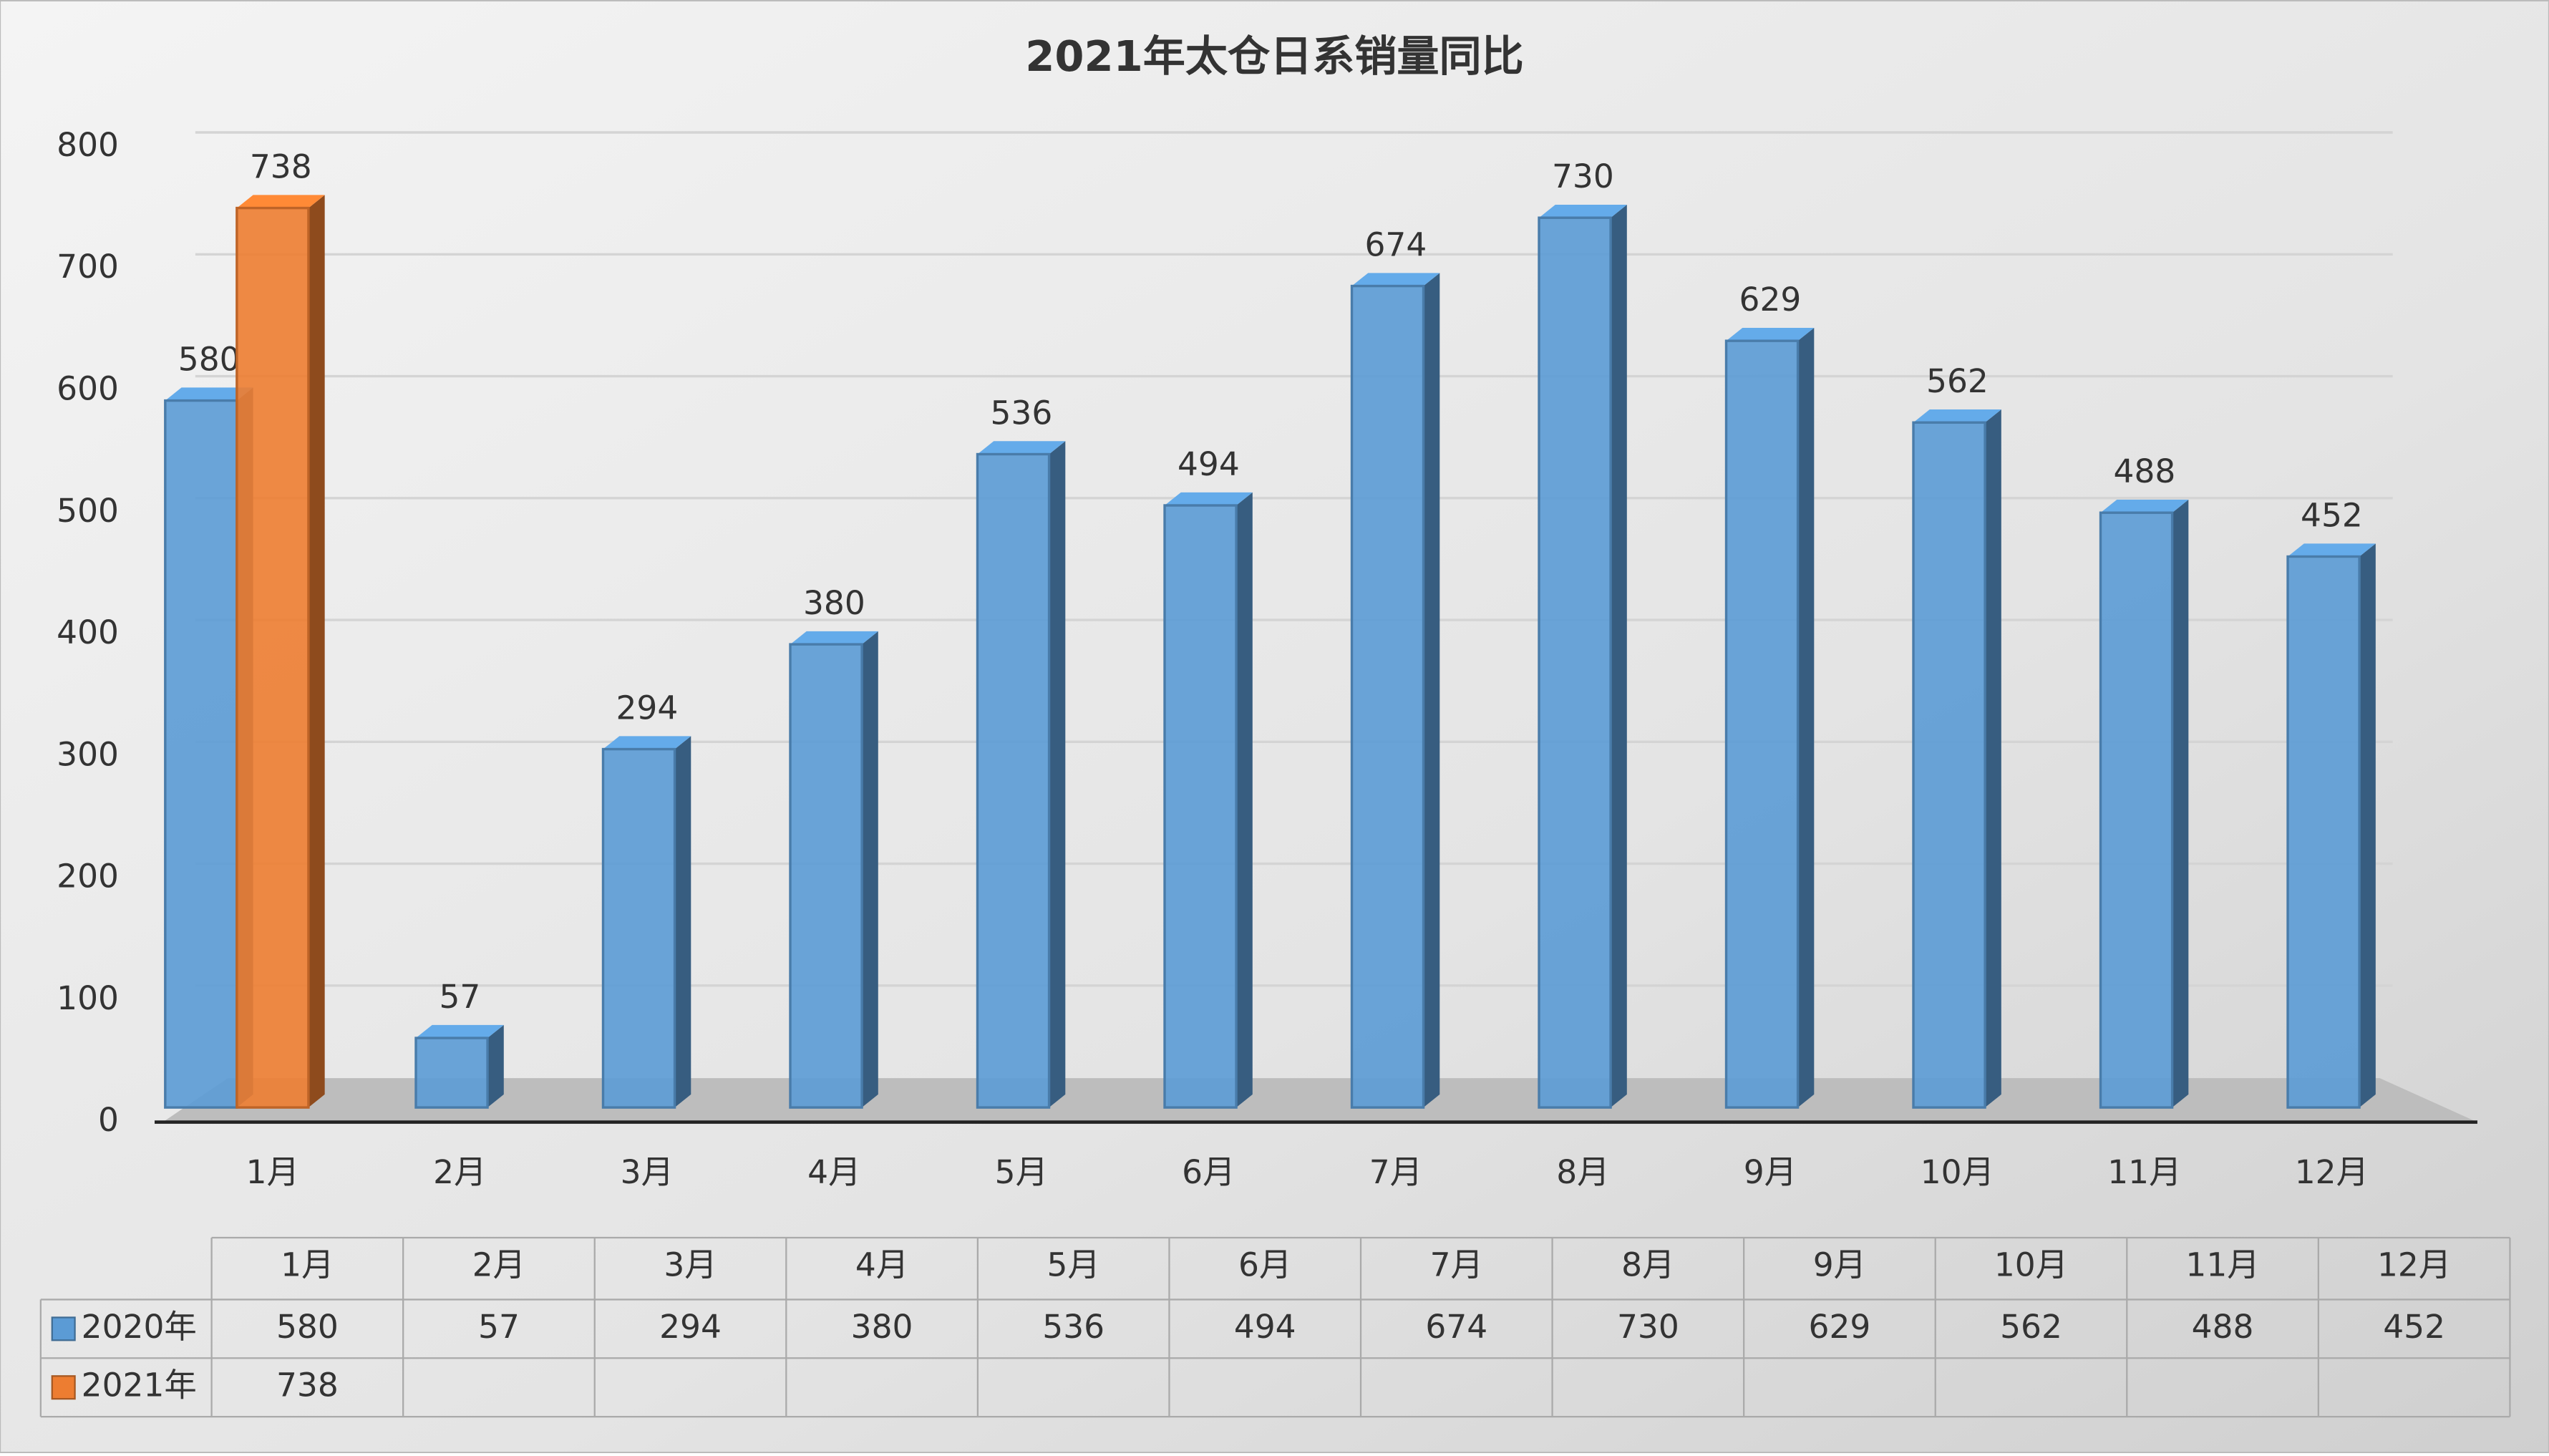 The height and width of the screenshot is (1456, 2549). Describe the element at coordinates (88, 877) in the screenshot. I see `y-tick-label: 200` at that location.